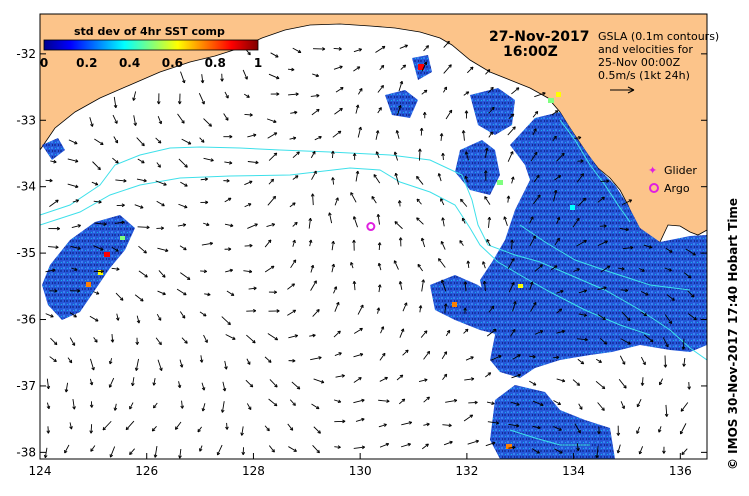  What do you see at coordinates (86, 63) in the screenshot?
I see `colorbar-label: 0.2` at bounding box center [86, 63].